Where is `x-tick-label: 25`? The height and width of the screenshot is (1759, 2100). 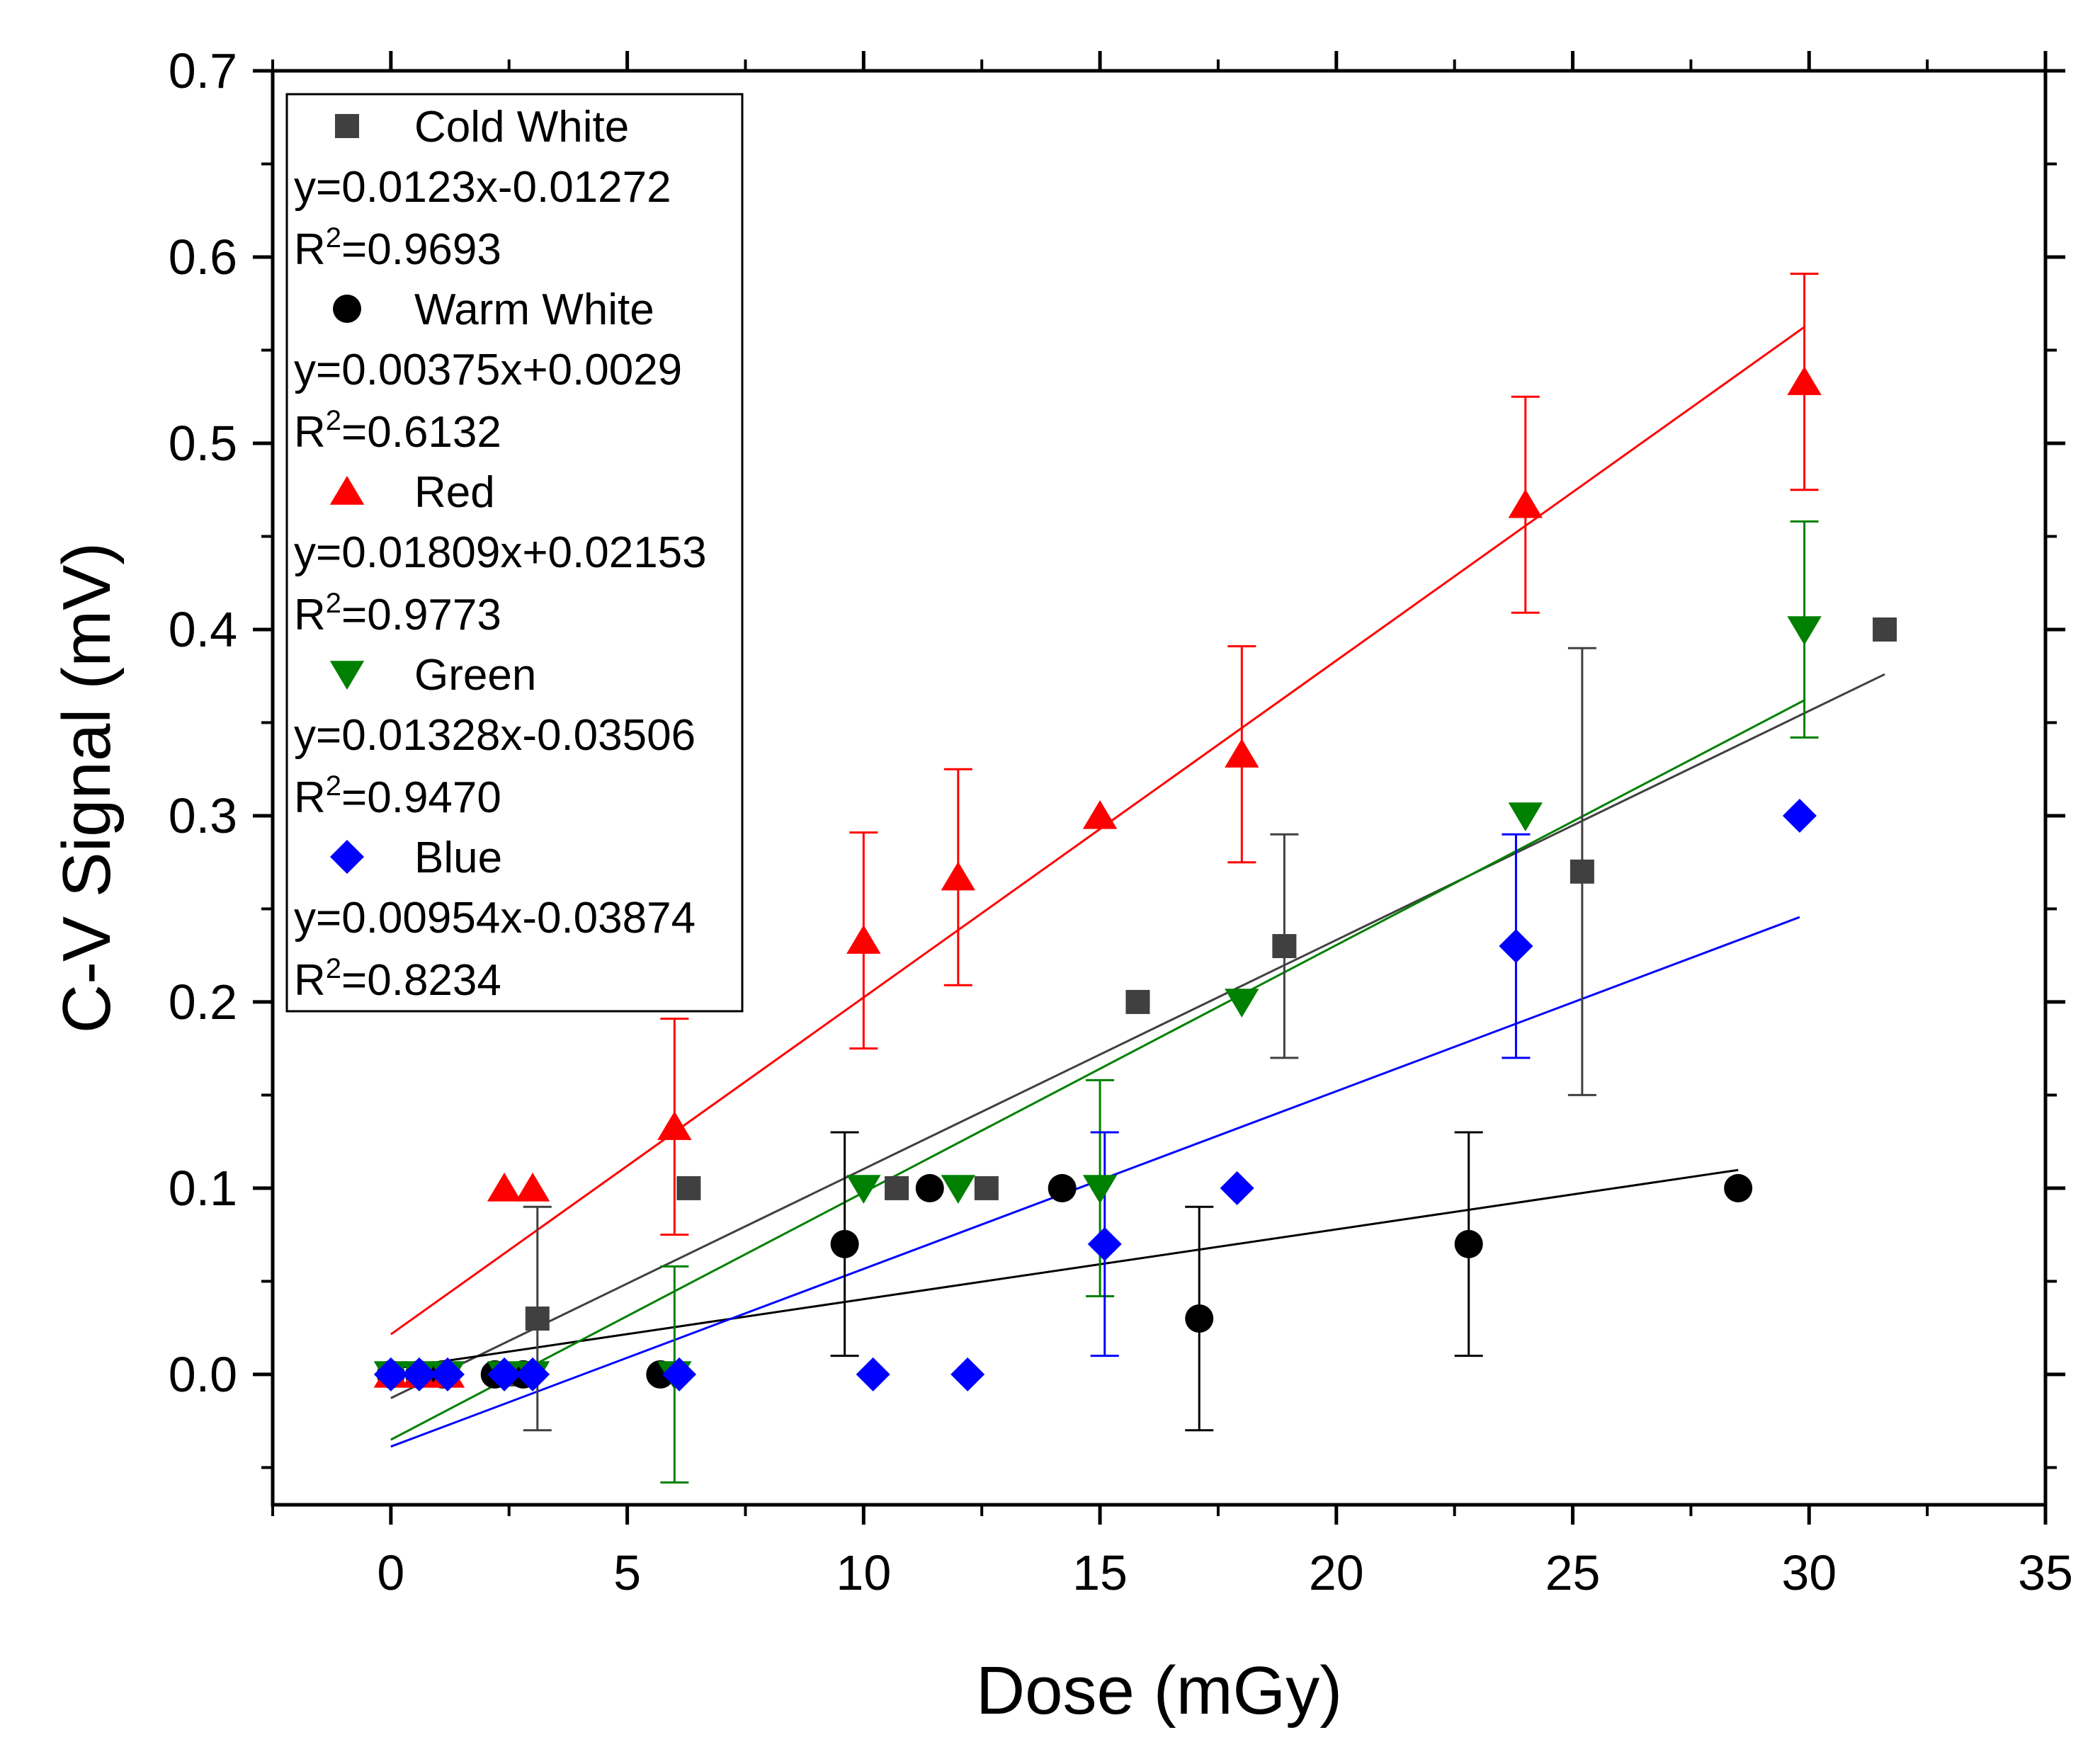
x-tick-label: 25 is located at coordinates (1573, 1572).